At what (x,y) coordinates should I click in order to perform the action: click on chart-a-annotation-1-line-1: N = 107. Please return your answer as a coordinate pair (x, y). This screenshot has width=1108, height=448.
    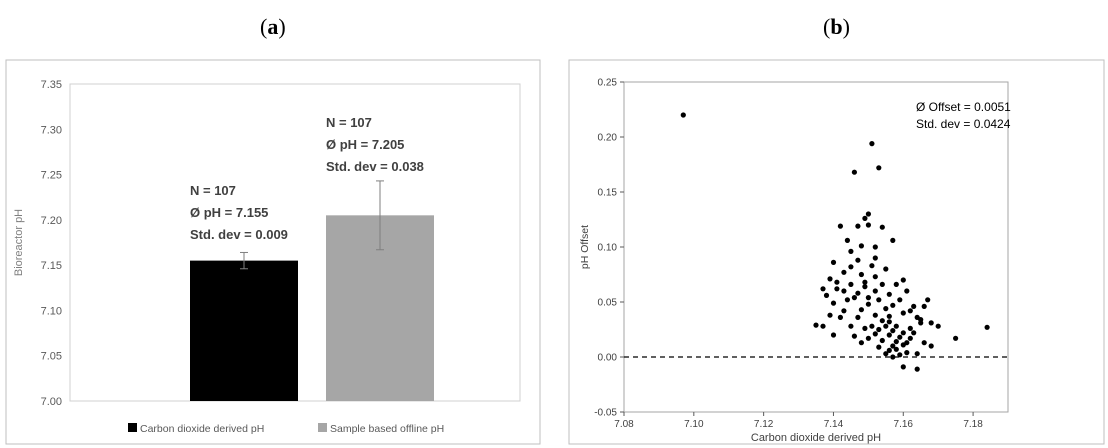
    Looking at the image, I should click on (213, 190).